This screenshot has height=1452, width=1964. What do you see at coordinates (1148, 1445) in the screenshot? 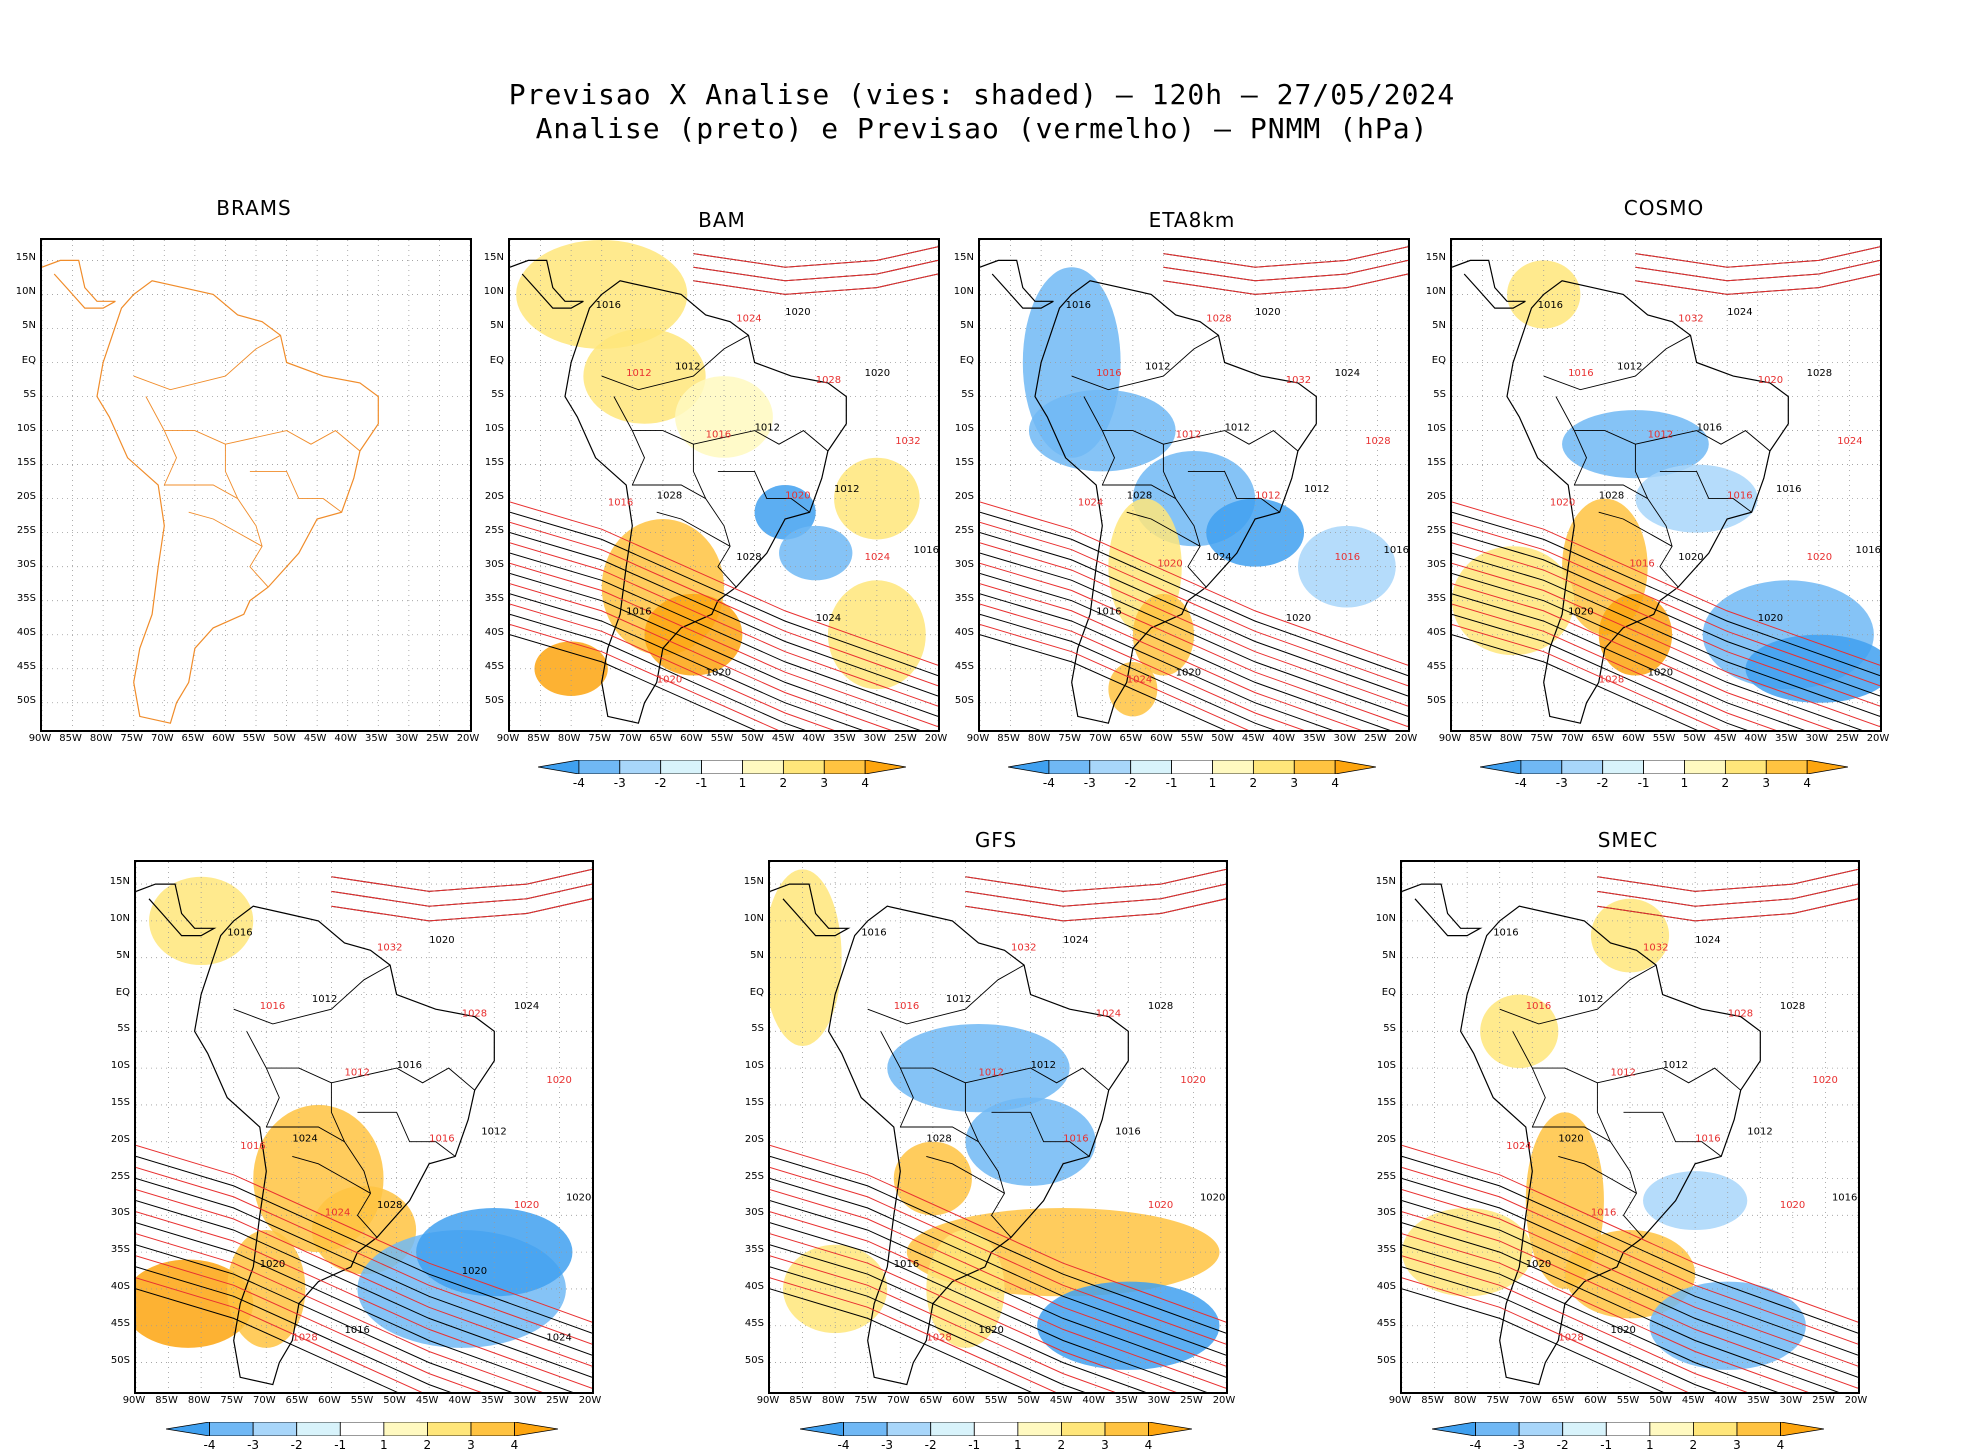
I see `colorbar-label: 4` at bounding box center [1148, 1445].